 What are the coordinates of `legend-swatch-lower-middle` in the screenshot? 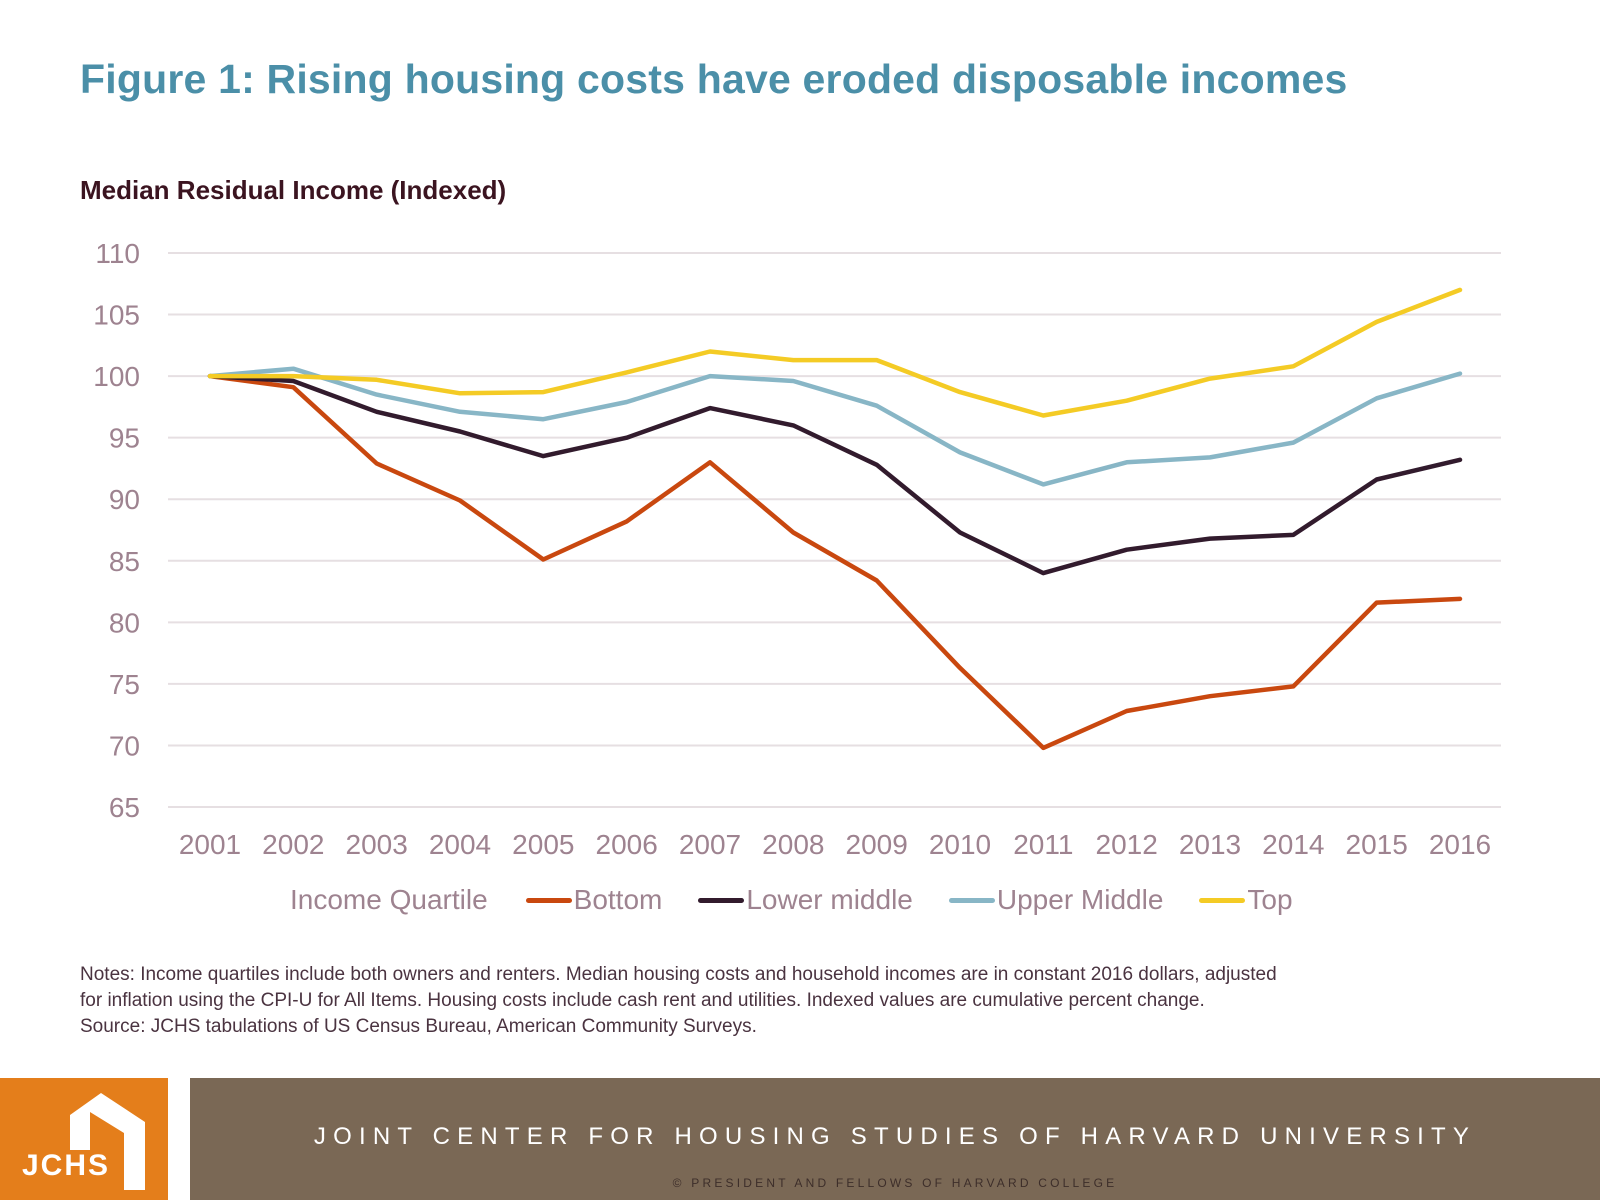 It's located at (721, 900).